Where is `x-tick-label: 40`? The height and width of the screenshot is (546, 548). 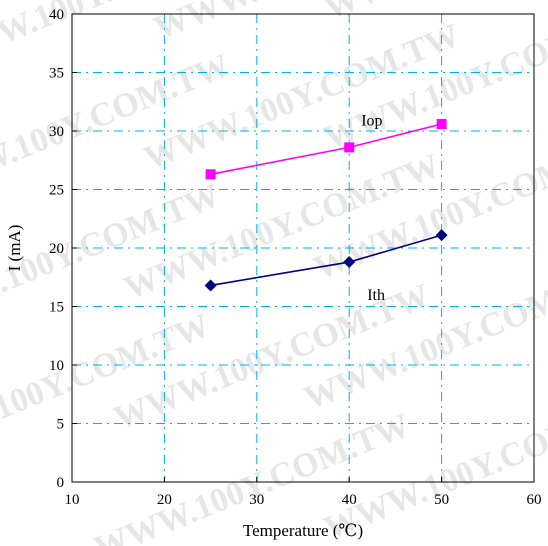 x-tick-label: 40 is located at coordinates (349, 500).